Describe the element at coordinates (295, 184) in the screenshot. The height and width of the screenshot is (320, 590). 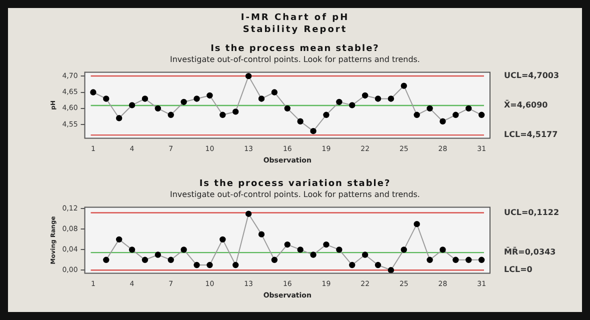
I see `chart-title: Is the process variation stable?` at that location.